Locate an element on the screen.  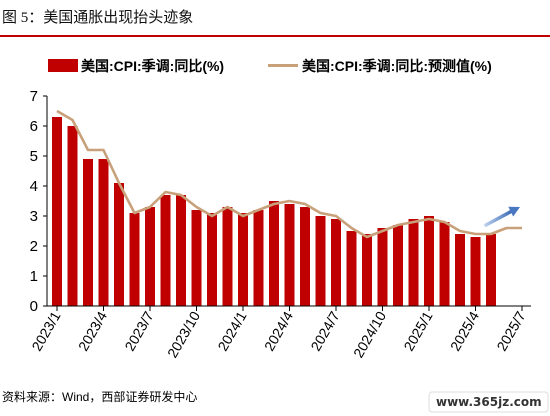
y-tick-label: 5 is located at coordinates (34, 156).